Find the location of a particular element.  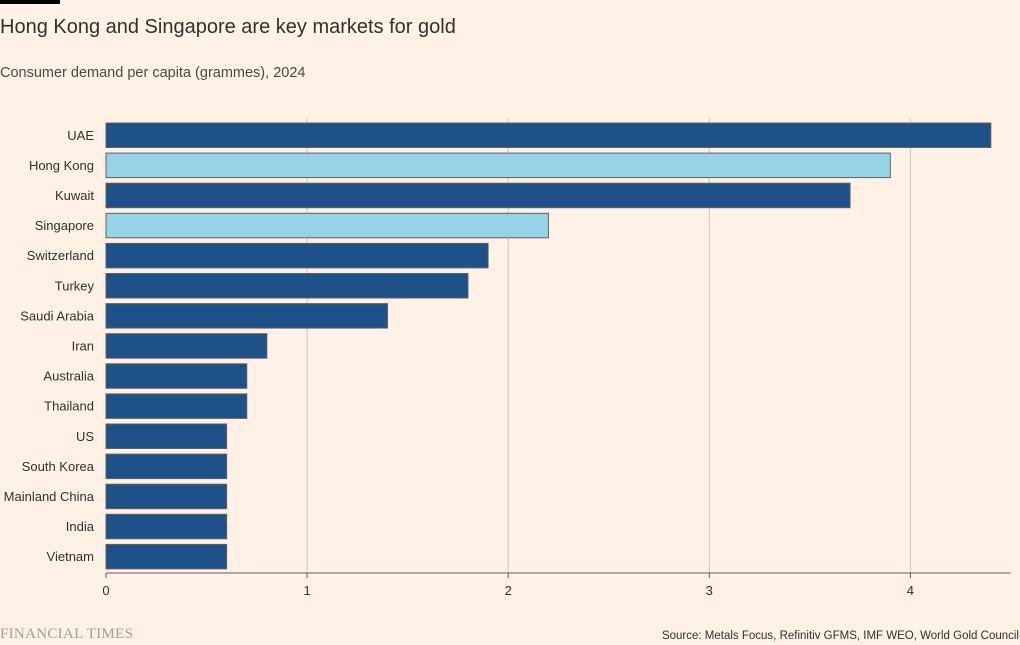

top-rule is located at coordinates (30, 2).